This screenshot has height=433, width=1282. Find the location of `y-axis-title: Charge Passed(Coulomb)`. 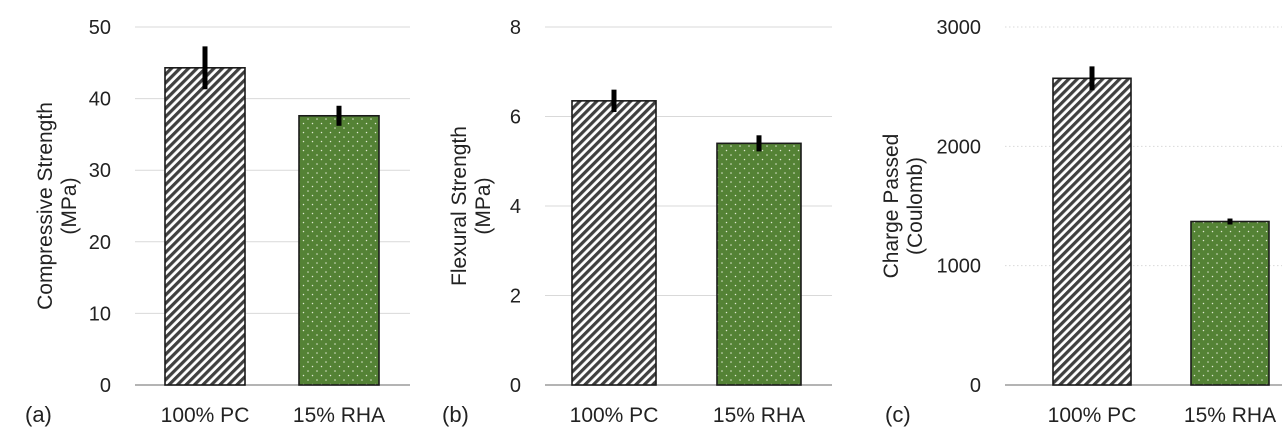

y-axis-title: Charge Passed(Coulomb) is located at coordinates (903, 206).